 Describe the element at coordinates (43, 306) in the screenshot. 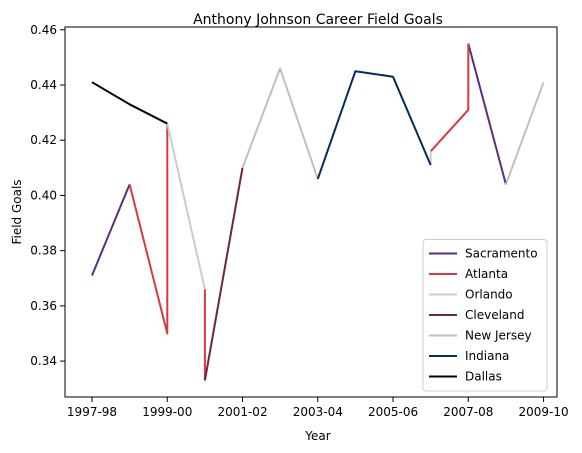

I see `y-tick-label: 0.36` at that location.